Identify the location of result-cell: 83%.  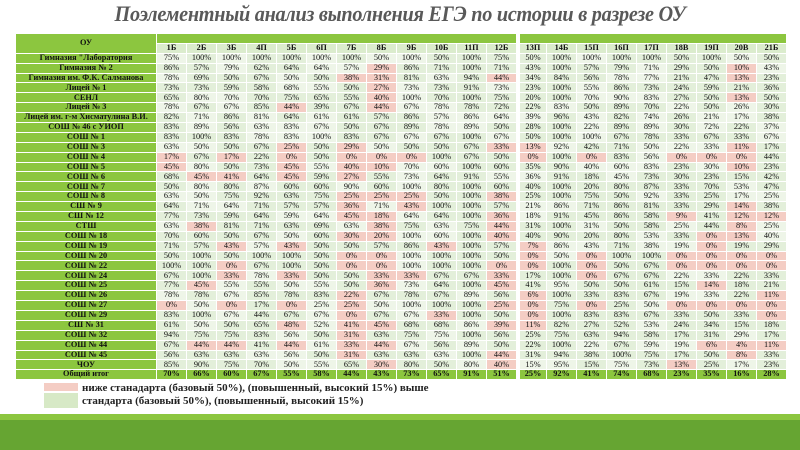
(561, 108).